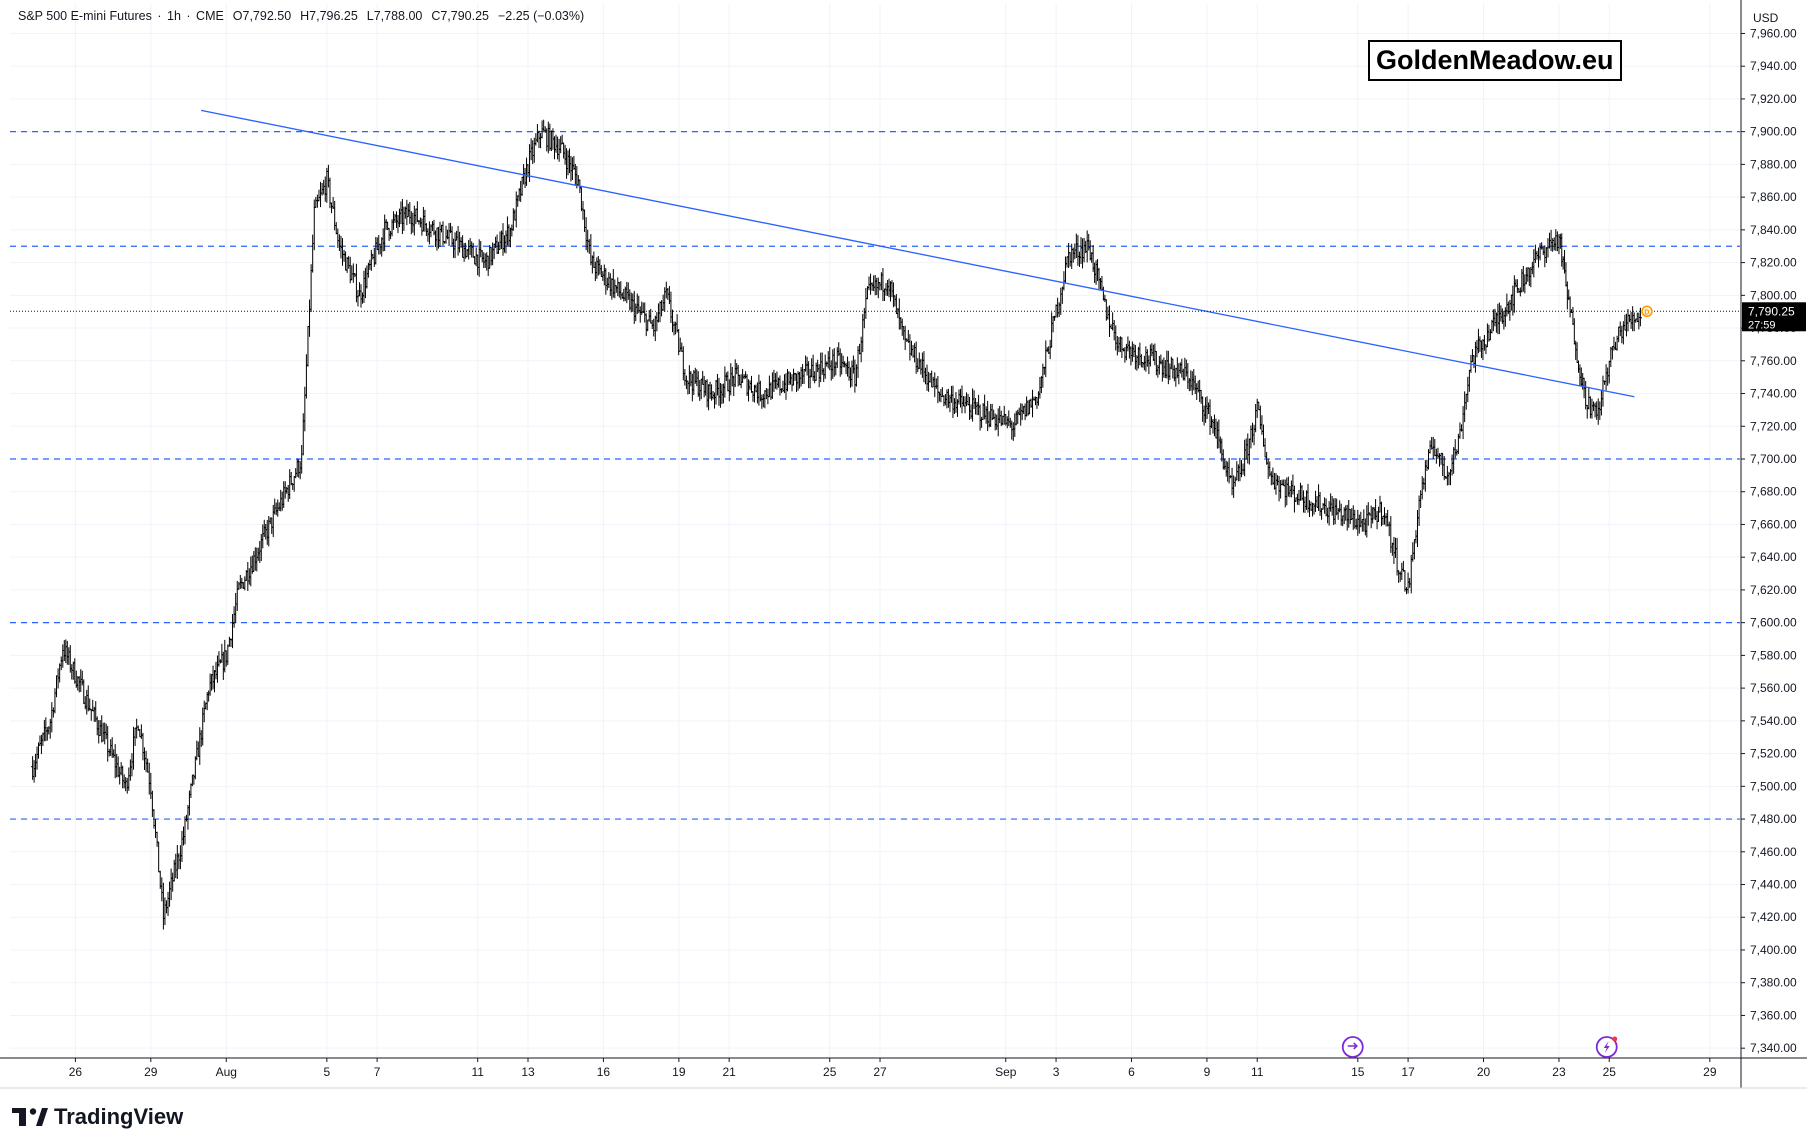 The height and width of the screenshot is (1147, 1807). Describe the element at coordinates (541, 16) in the screenshot. I see `change-value: −2.25 (−0.03%)` at that location.